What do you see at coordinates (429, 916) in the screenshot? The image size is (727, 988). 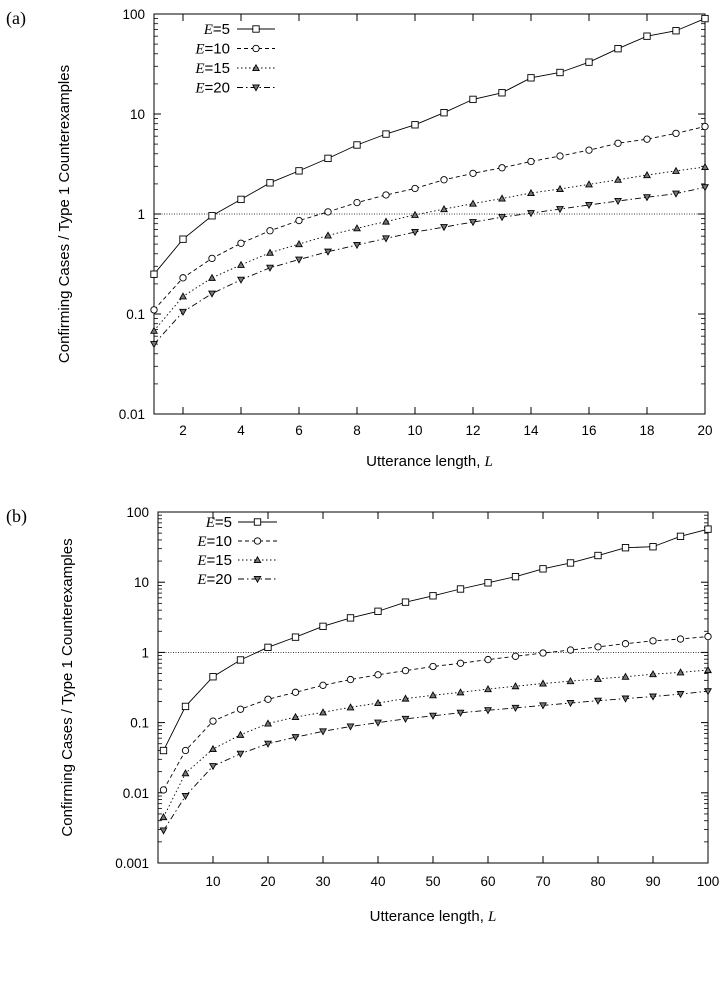 I see `x-axis-title-text: Utterance length,` at bounding box center [429, 916].